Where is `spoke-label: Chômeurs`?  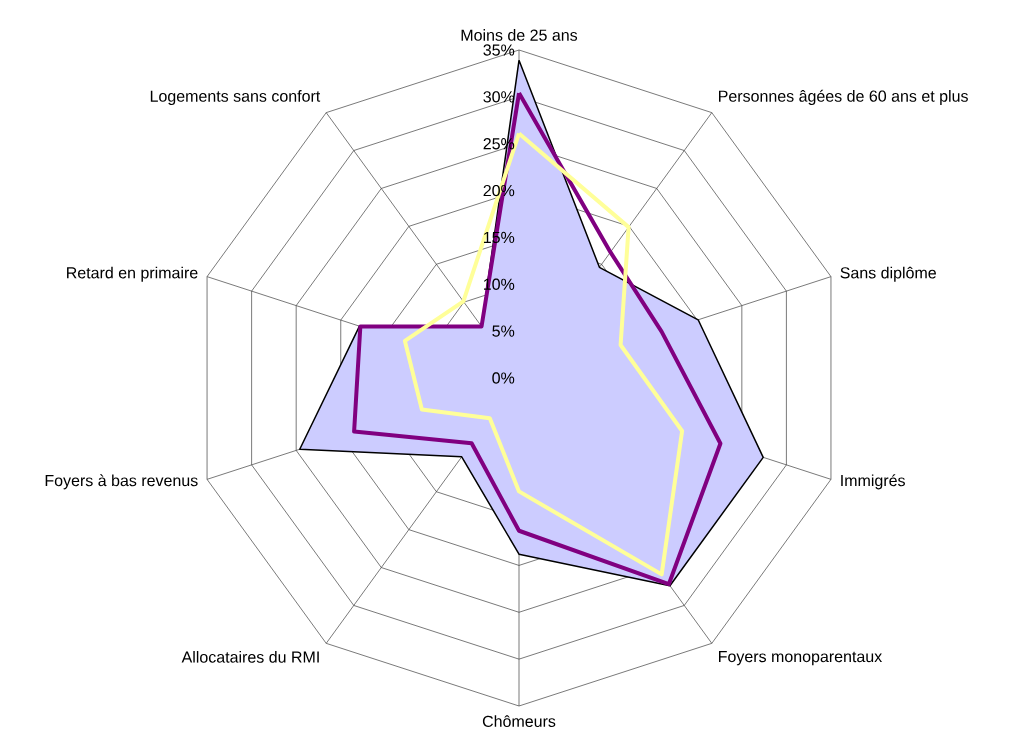 spoke-label: Chômeurs is located at coordinates (519, 721).